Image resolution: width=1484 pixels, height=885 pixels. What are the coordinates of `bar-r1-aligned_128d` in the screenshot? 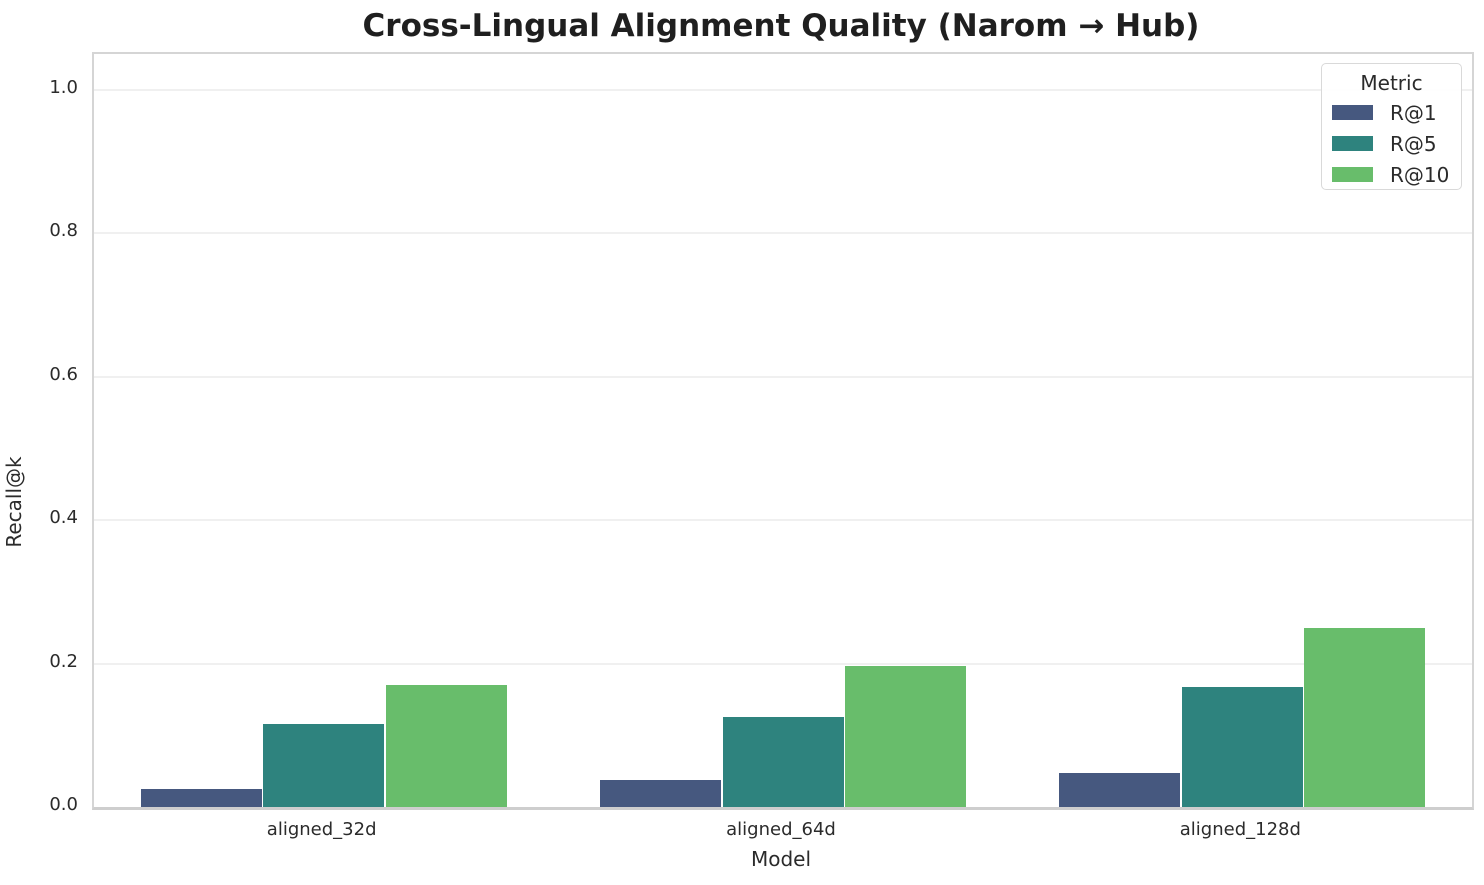 It's located at (1120, 789).